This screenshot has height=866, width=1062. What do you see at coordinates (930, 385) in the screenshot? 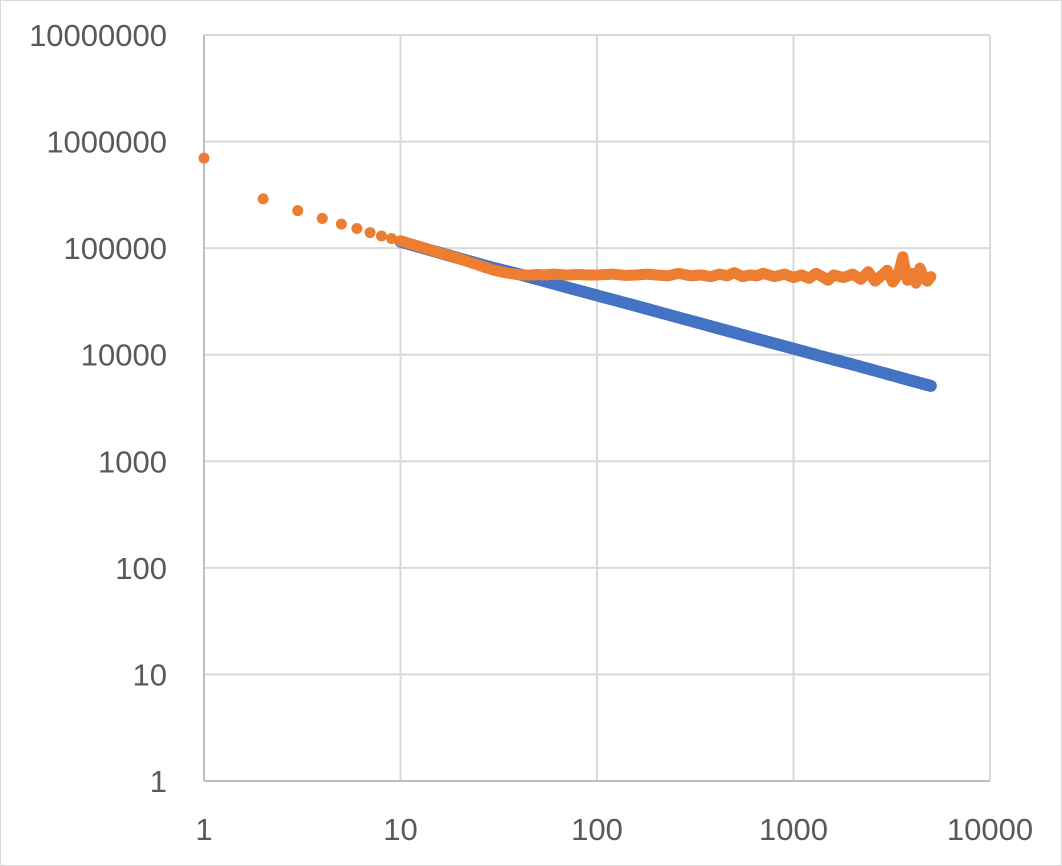
I see `blue-series-point` at bounding box center [930, 385].